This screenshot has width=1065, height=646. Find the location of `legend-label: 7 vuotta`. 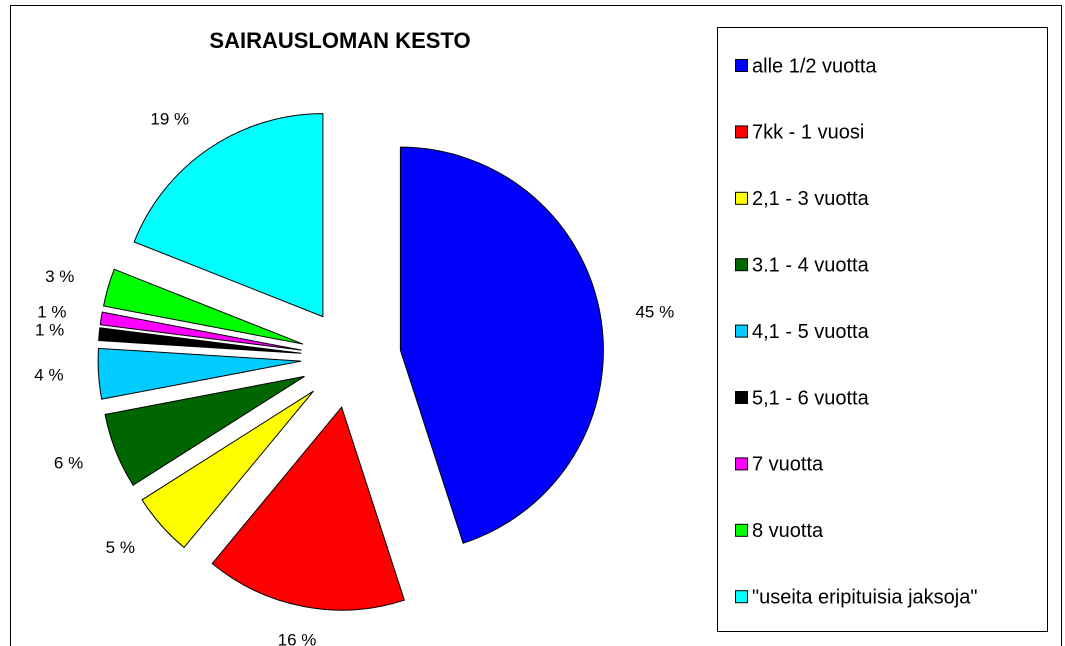

legend-label: 7 vuotta is located at coordinates (788, 465).